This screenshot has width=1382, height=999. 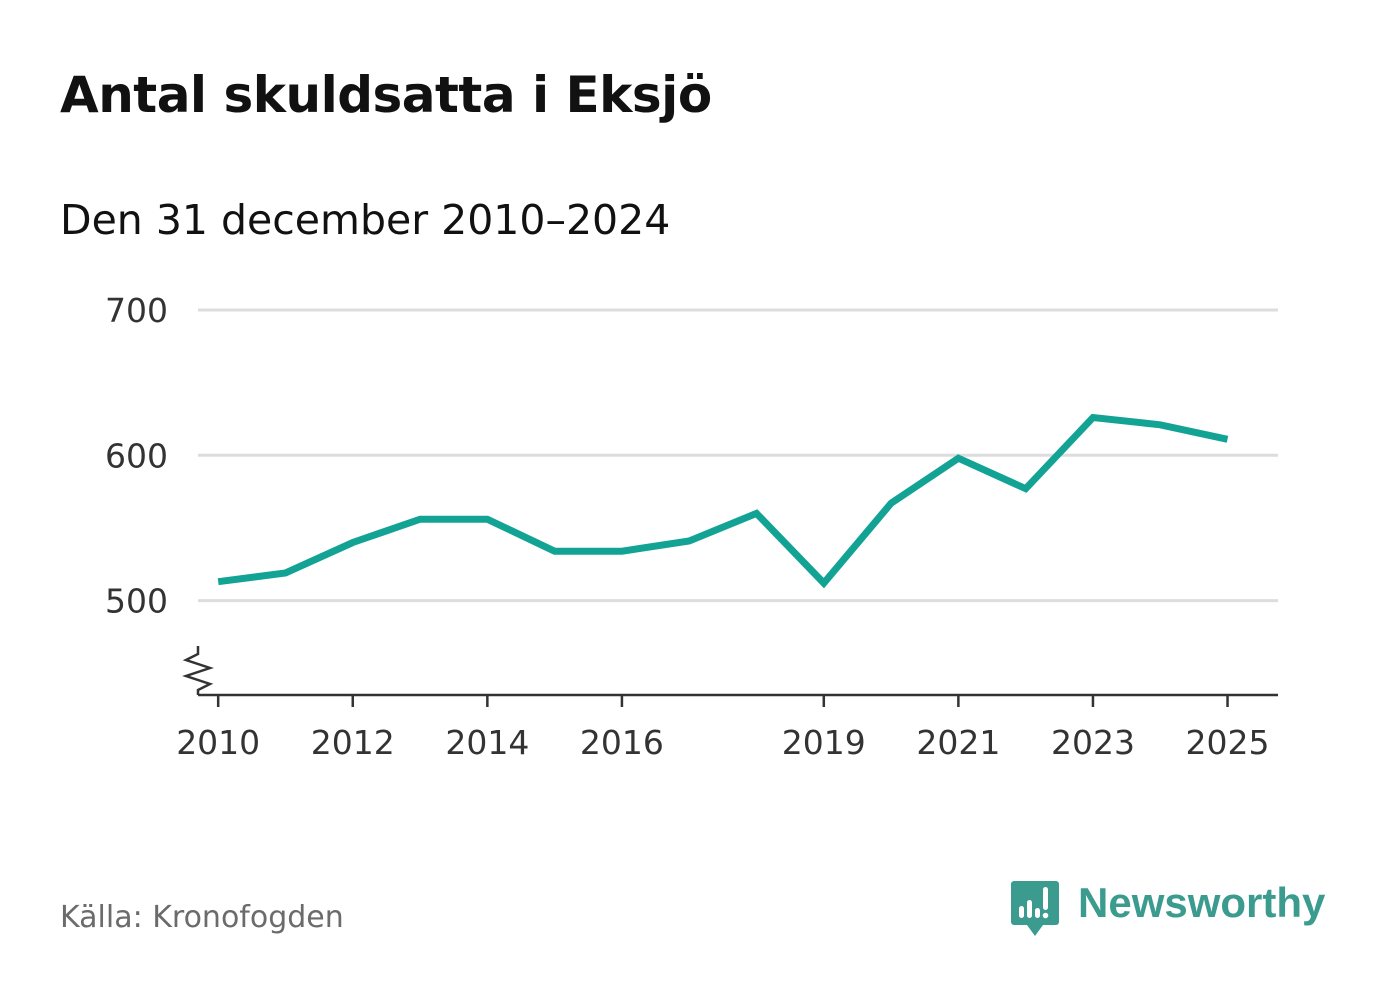 I want to click on y-axis-ticks: 500 600 700, so click(x=136, y=456).